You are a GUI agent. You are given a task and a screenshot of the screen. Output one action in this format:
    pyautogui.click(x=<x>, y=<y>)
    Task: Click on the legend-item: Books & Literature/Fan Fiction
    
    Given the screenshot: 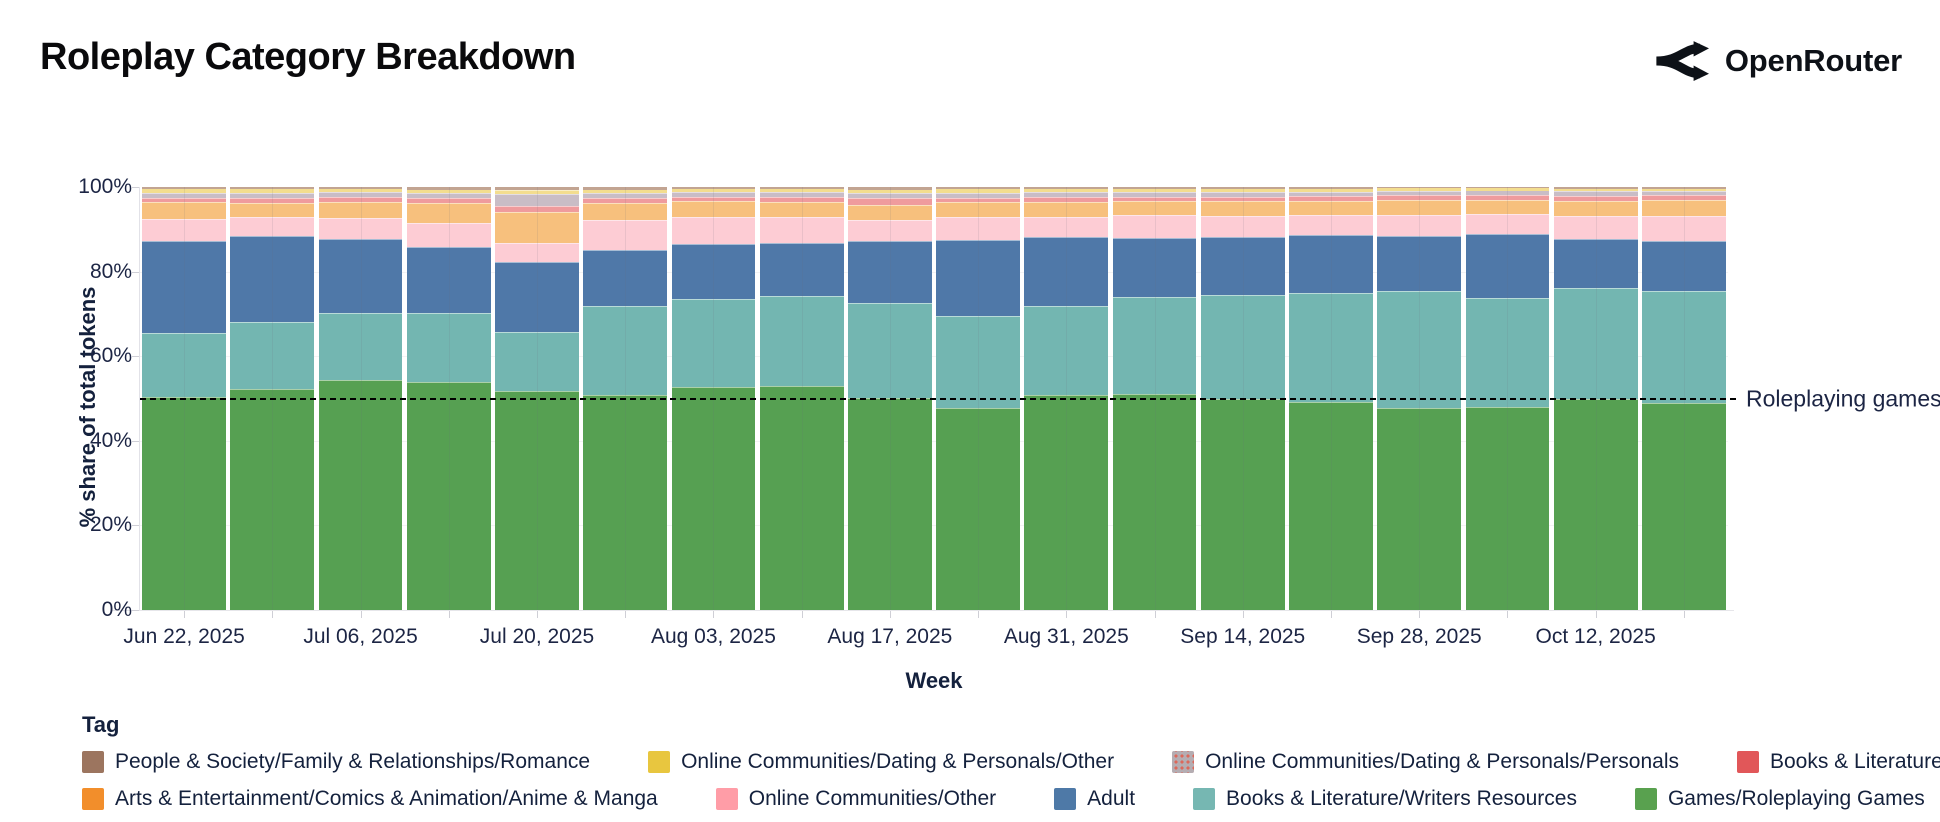 What is the action you would take?
    pyautogui.click(x=1838, y=762)
    